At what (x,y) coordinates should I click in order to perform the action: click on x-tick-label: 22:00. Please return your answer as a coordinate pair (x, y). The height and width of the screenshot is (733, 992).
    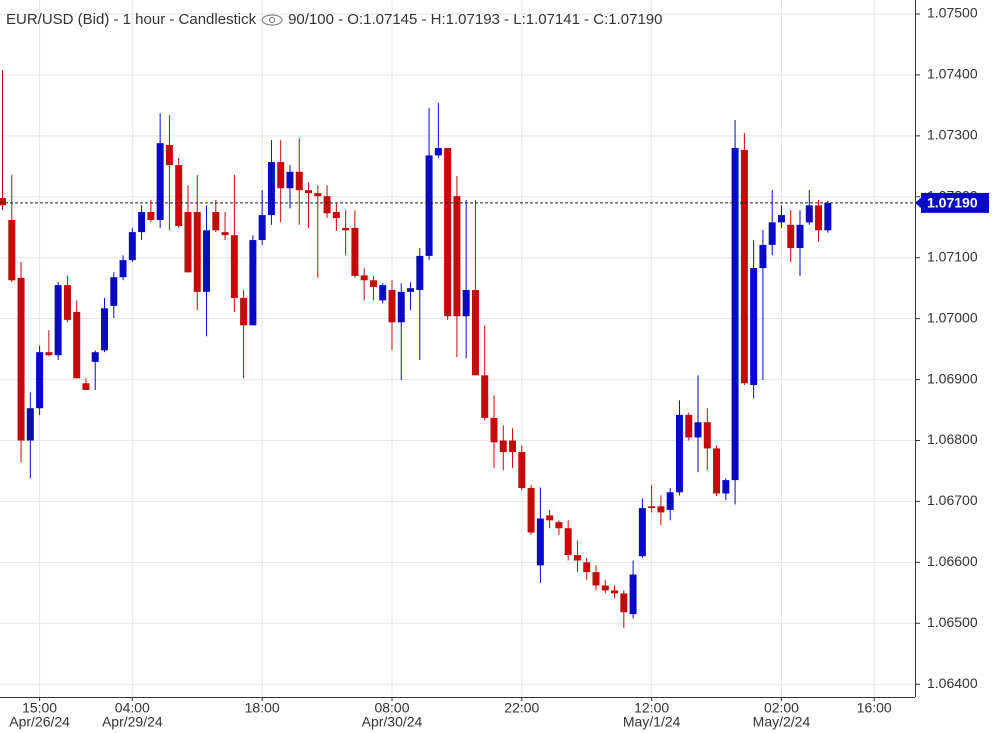
    Looking at the image, I should click on (521, 708).